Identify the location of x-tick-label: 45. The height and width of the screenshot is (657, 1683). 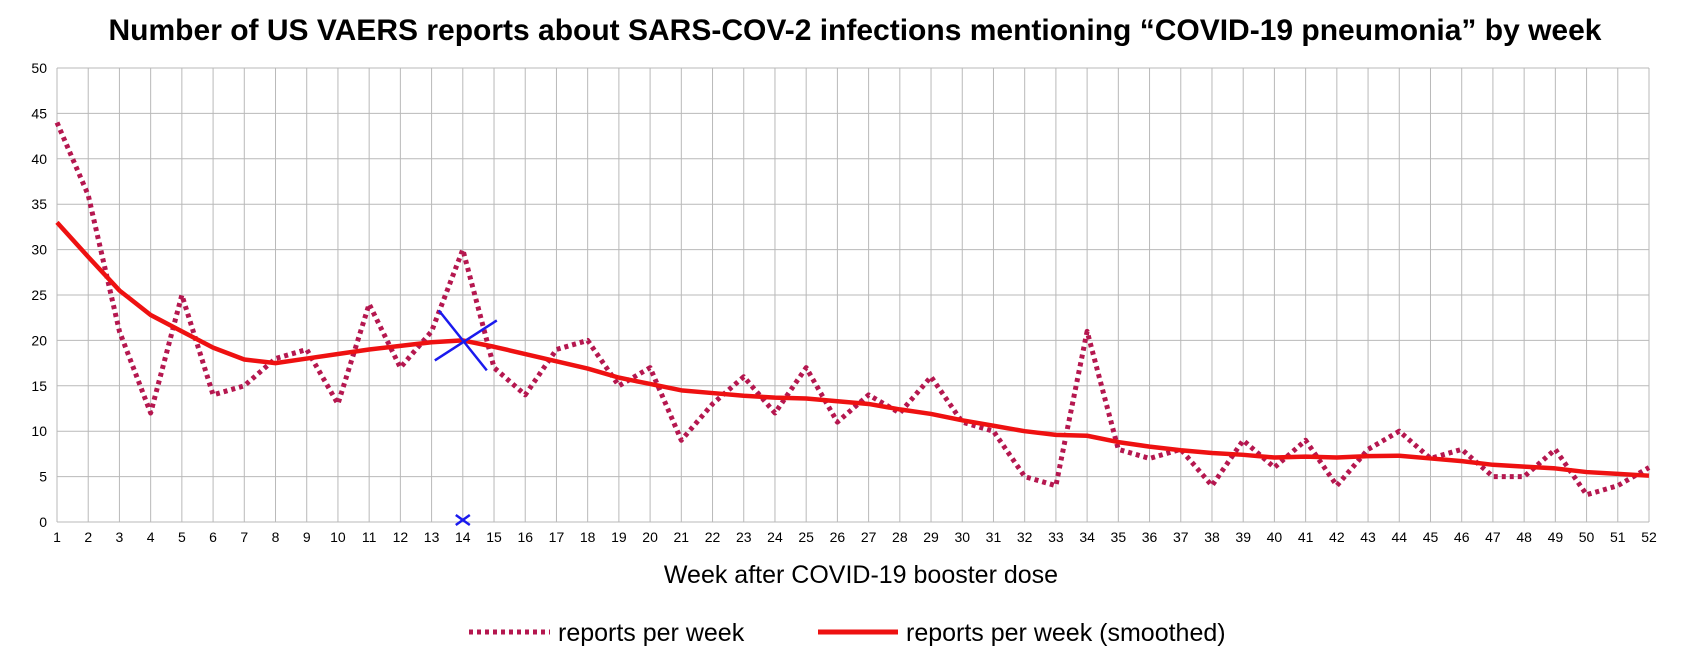
(1431, 537).